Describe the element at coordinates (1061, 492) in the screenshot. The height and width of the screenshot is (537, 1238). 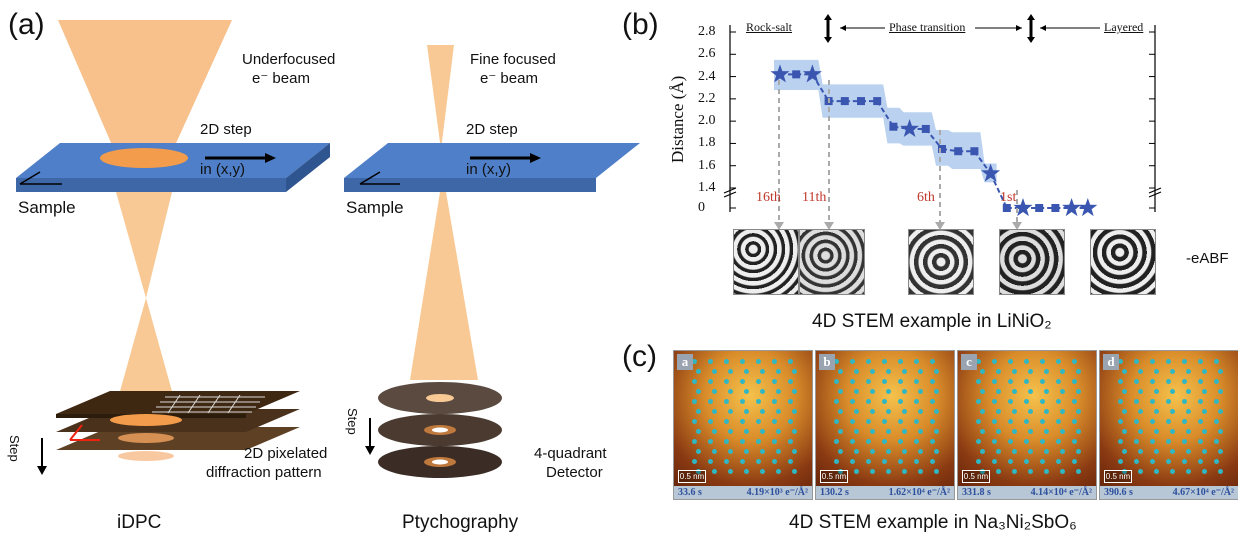
I see `frame-dose: 4.14×10⁴ e⁻/Å²` at that location.